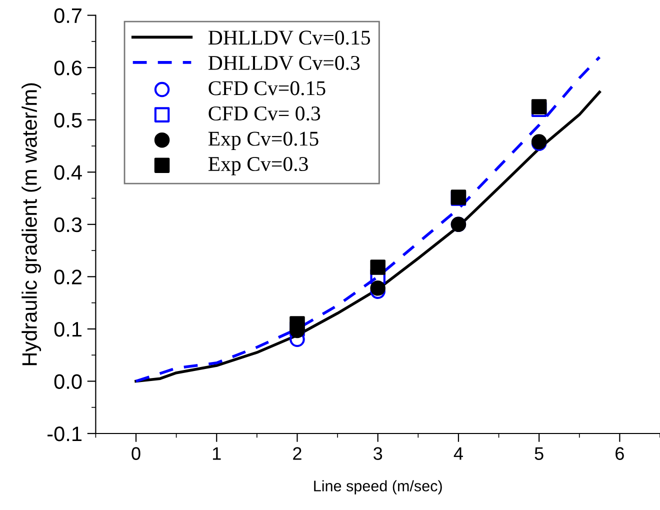  Describe the element at coordinates (264, 113) in the screenshot. I see `legend-label: CFD Cv= 0.3` at that location.